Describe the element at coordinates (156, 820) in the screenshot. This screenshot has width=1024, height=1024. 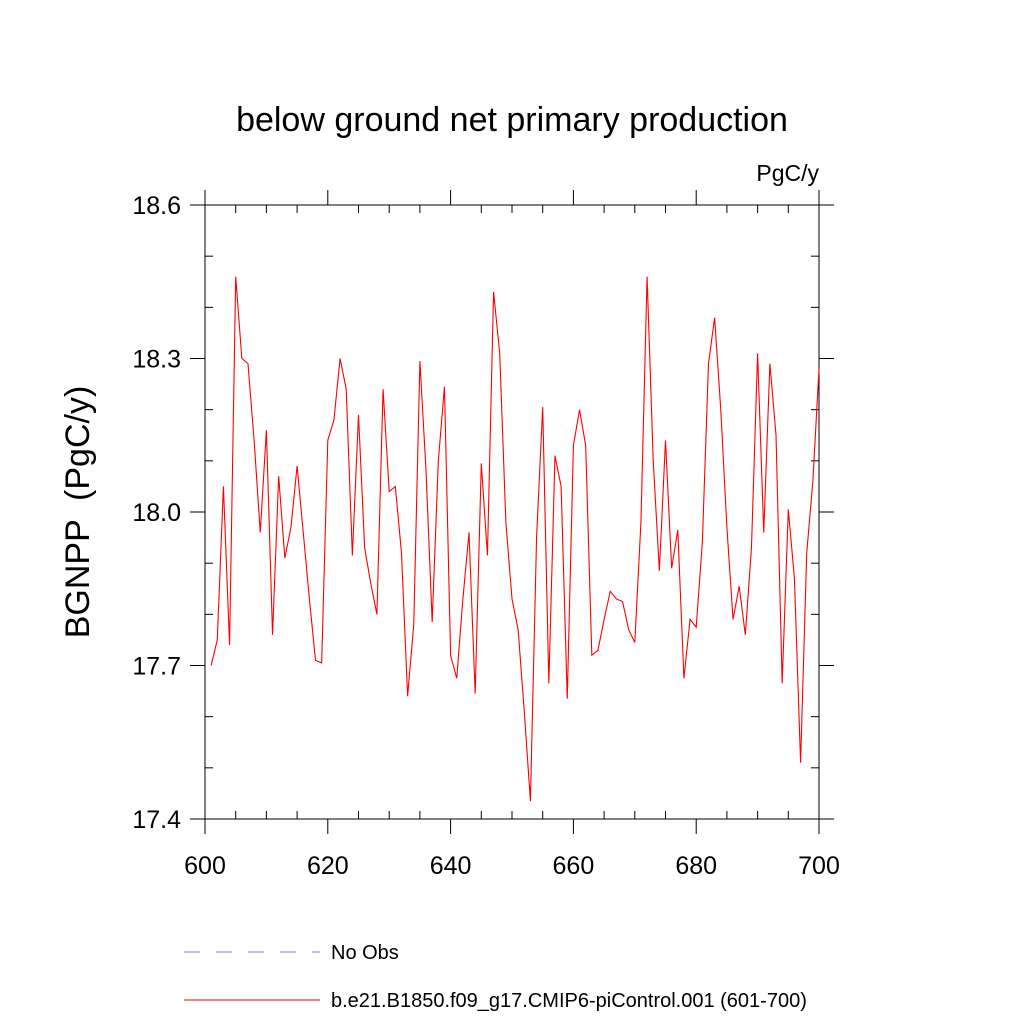
I see `y-tick-label: 17.4` at that location.